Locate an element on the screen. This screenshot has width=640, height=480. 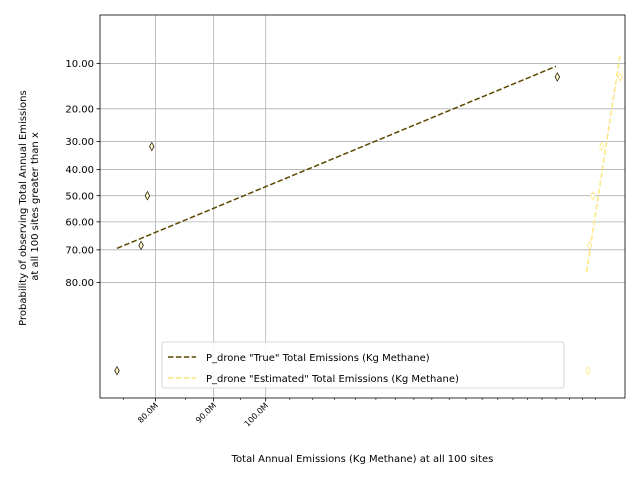
y-axis-label-line-2: at all 100 sites greater than x is located at coordinates (35, 206).